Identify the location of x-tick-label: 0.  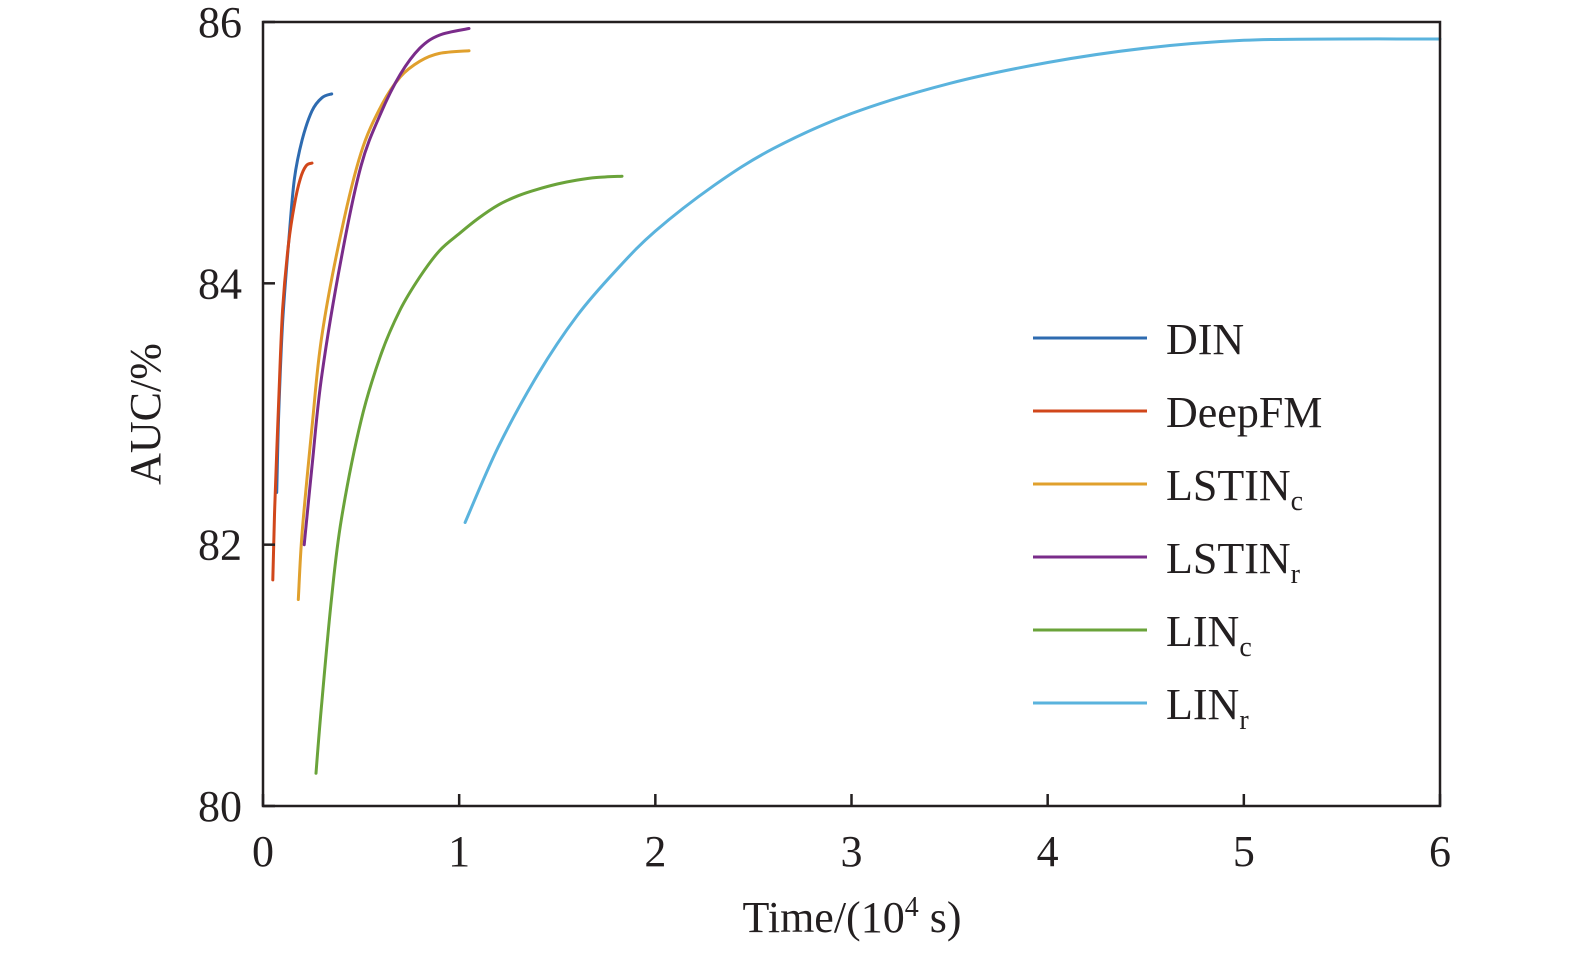
(263, 851).